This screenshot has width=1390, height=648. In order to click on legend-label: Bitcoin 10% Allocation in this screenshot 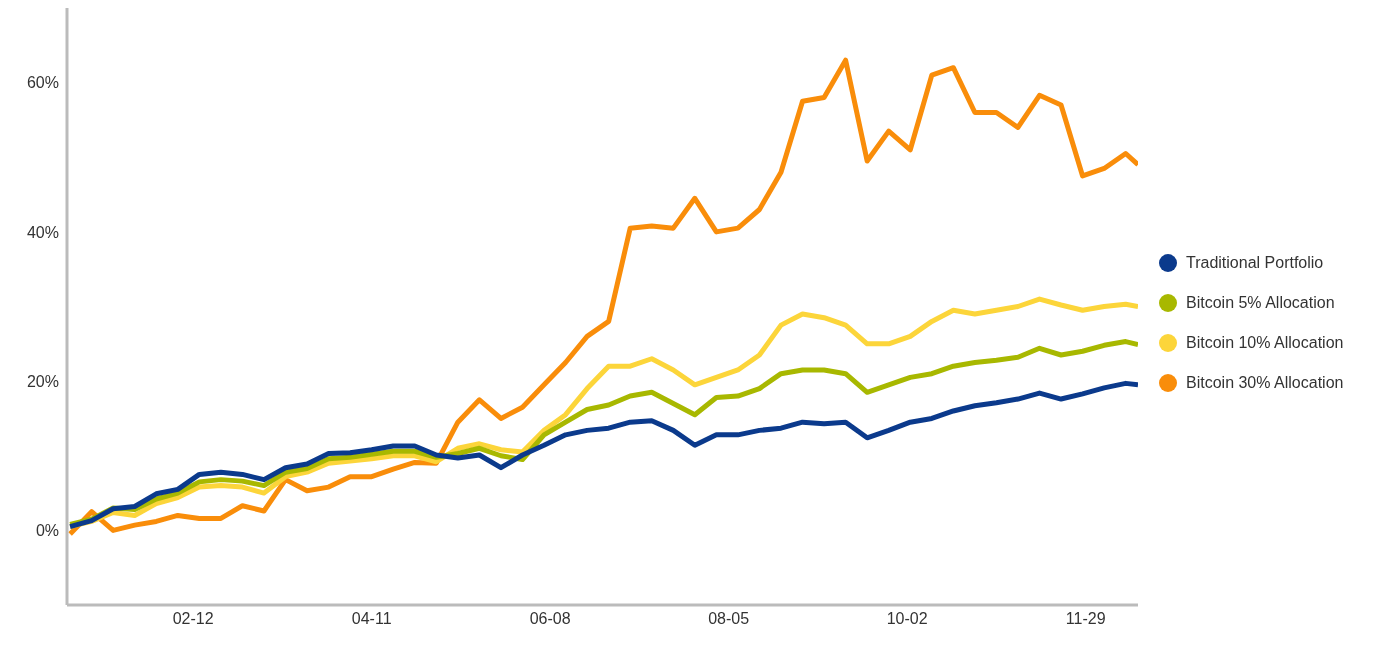, I will do `click(1265, 343)`.